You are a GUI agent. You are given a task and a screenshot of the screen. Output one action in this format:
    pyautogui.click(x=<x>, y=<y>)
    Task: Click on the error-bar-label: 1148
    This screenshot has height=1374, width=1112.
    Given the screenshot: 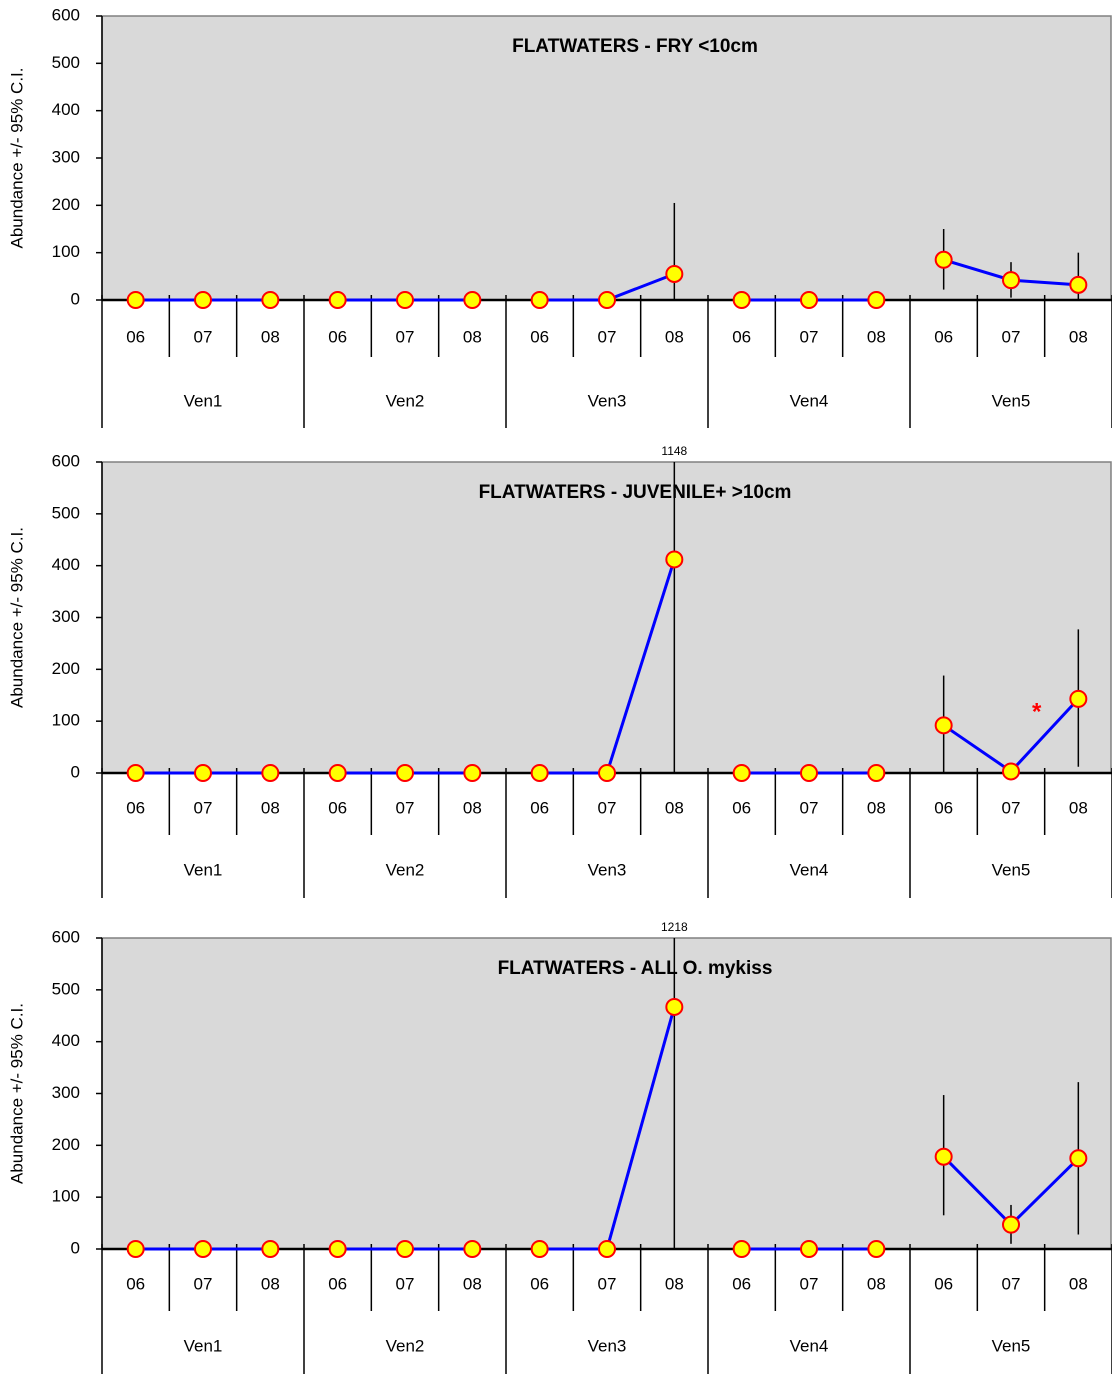 What is the action you would take?
    pyautogui.click(x=674, y=451)
    